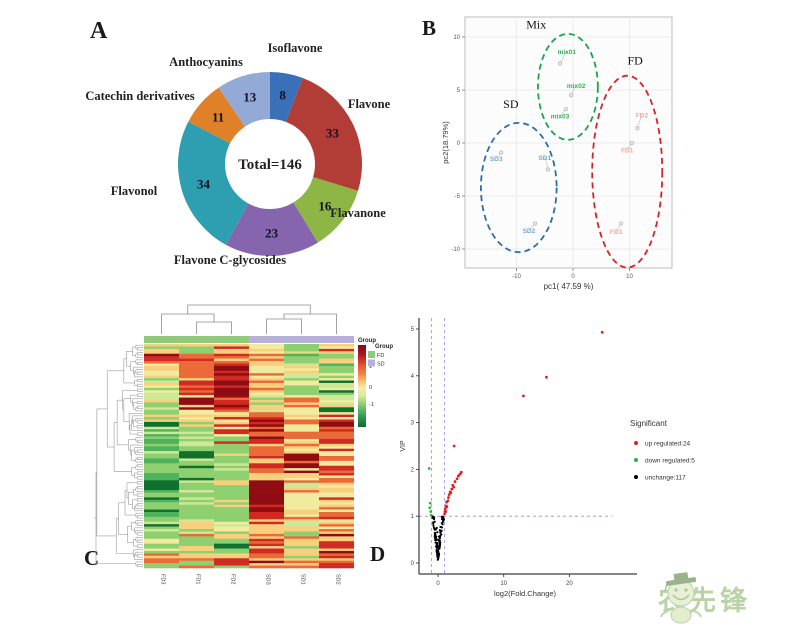 This screenshot has width=800, height=629. I want to click on heatmap-col-label: FD1, so click(198, 579).